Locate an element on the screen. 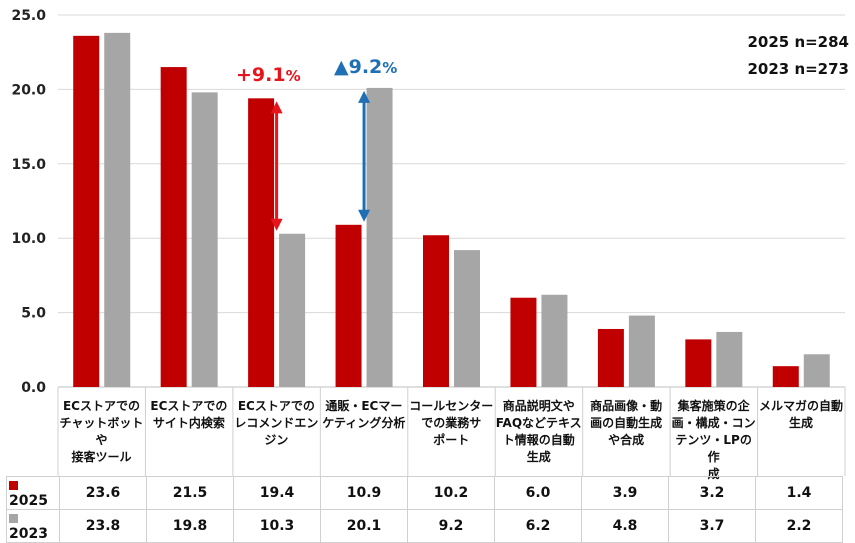 This screenshot has height=543, width=855. category-label: メルマガの自動 生成 is located at coordinates (801, 414).